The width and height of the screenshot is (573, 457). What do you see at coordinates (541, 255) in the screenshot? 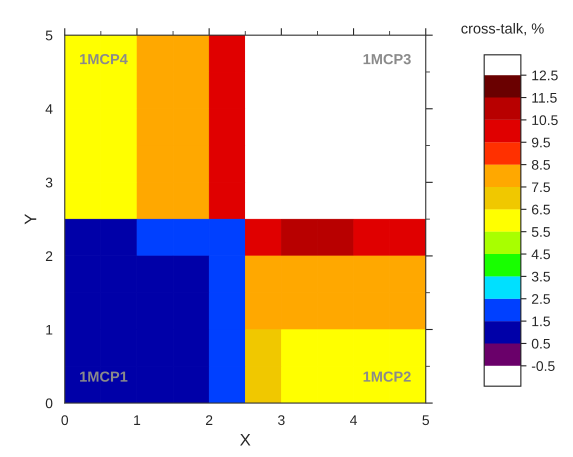
I see `color-bar-label: 4.5` at bounding box center [541, 255].